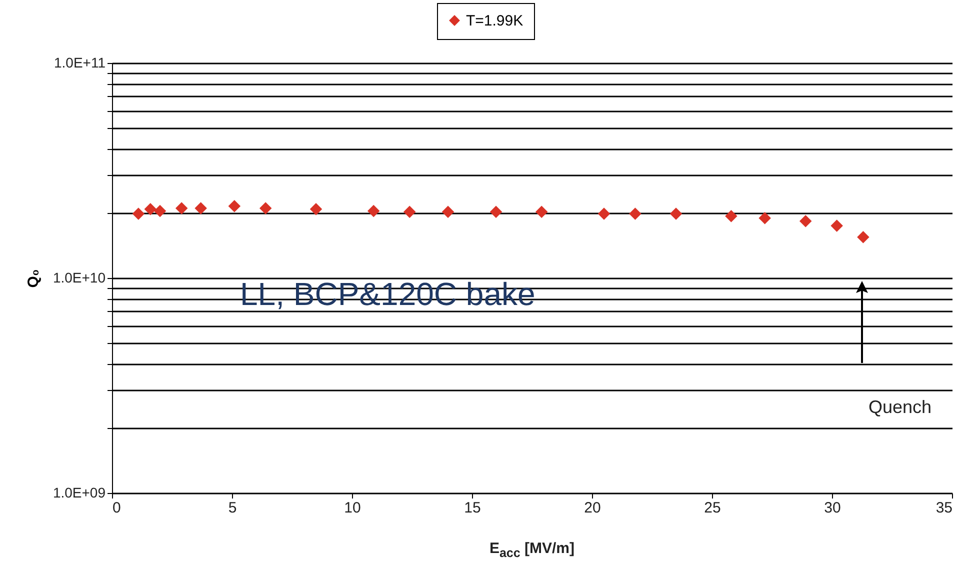 This screenshot has width=969, height=571. Describe the element at coordinates (532, 550) in the screenshot. I see `x-axis-title: E$_{acc}$ [MV/m]` at that location.